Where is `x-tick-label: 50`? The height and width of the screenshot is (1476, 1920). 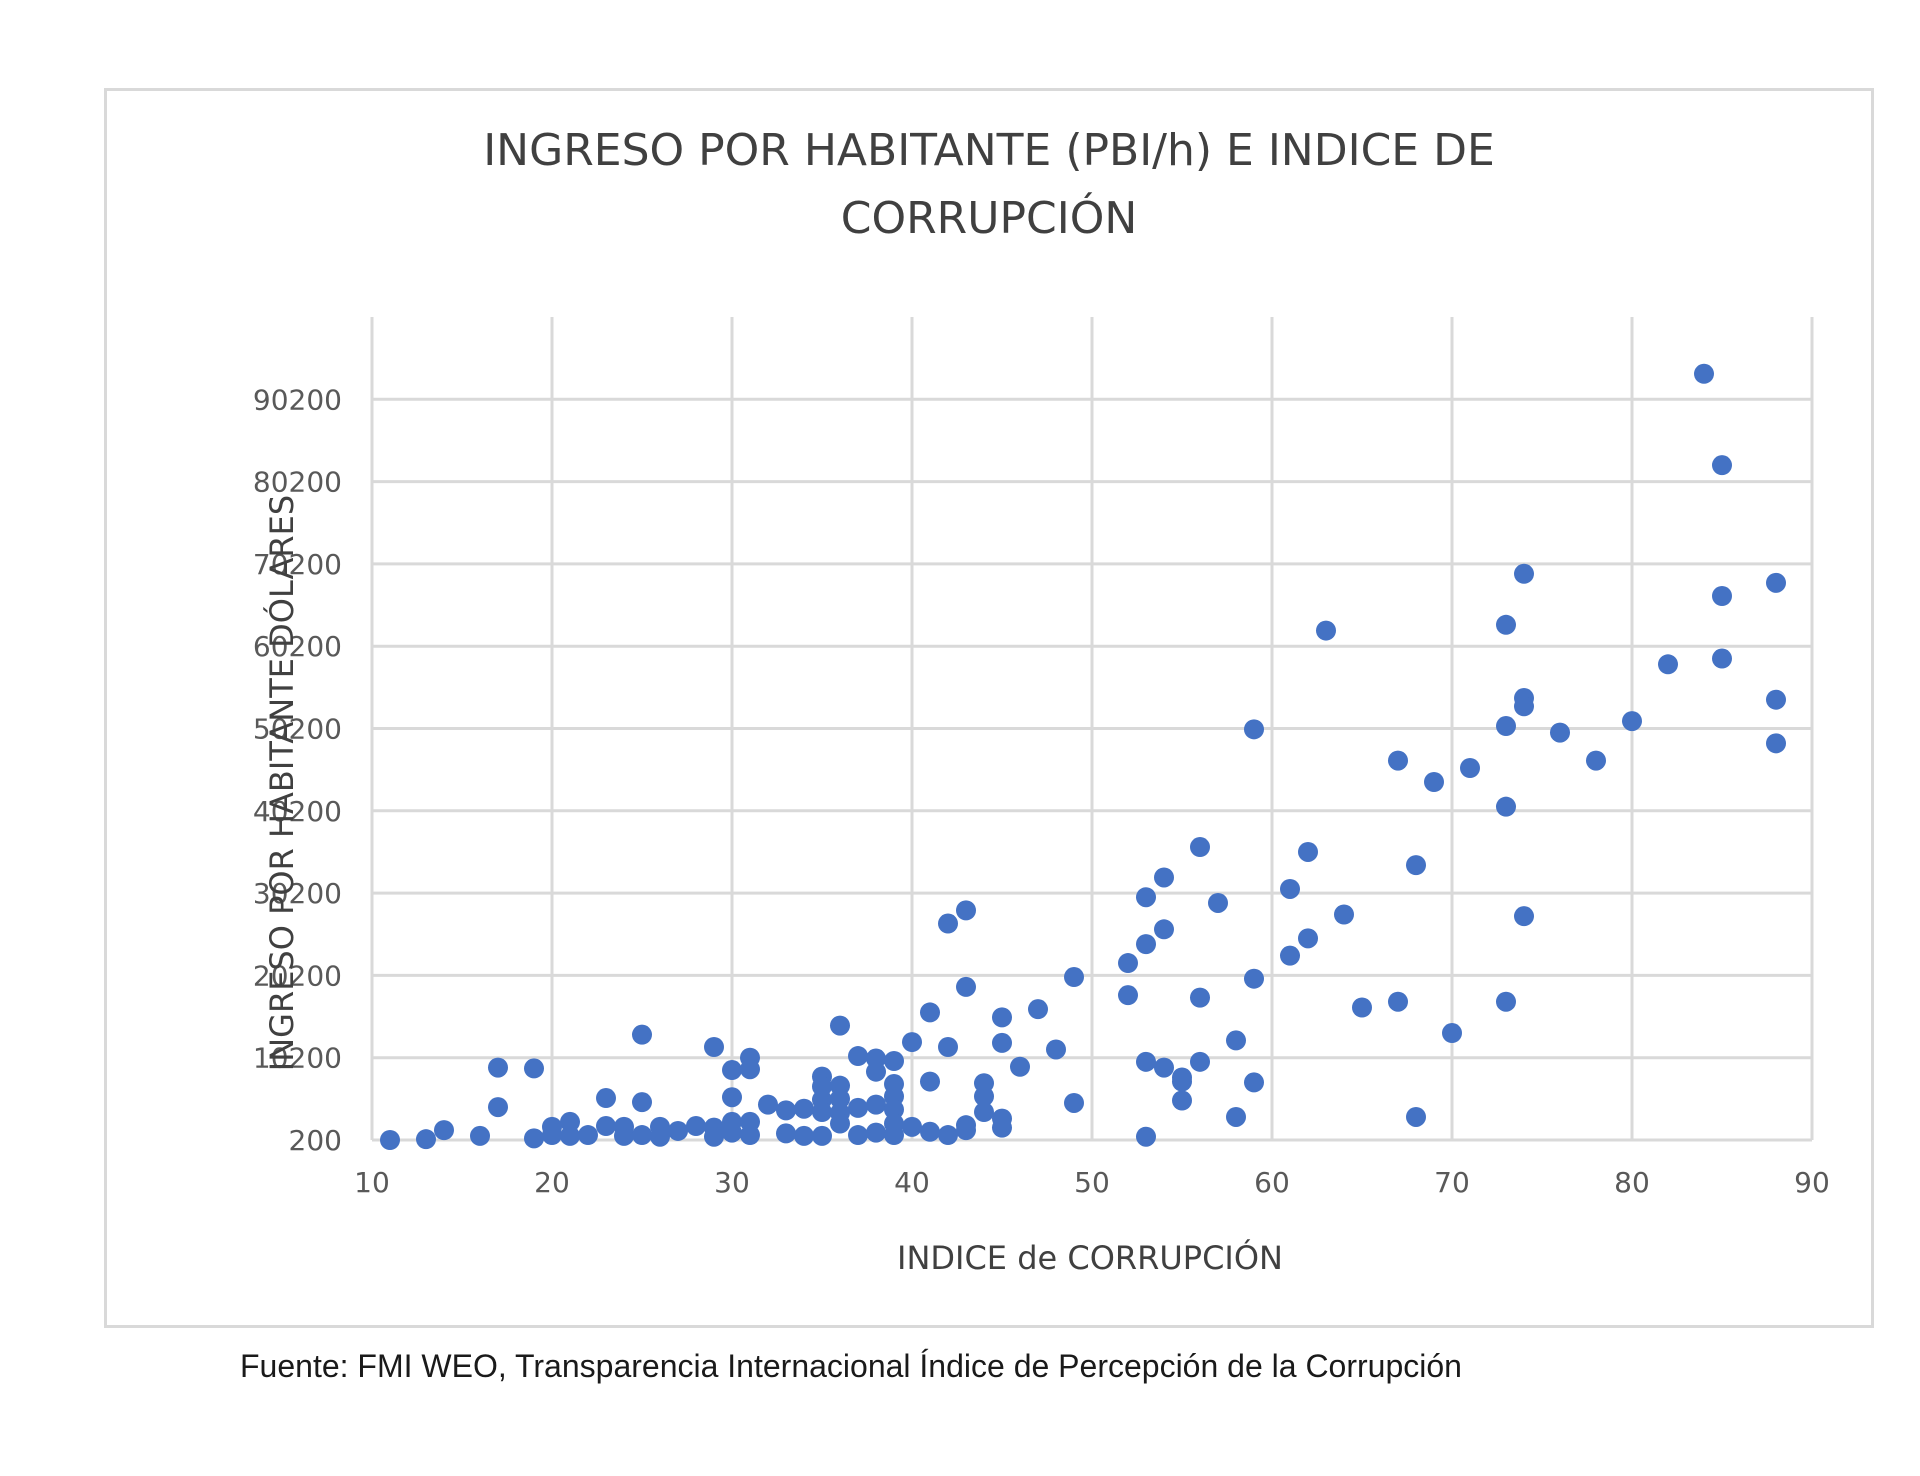
x-tick-label: 50 is located at coordinates (1092, 1182).